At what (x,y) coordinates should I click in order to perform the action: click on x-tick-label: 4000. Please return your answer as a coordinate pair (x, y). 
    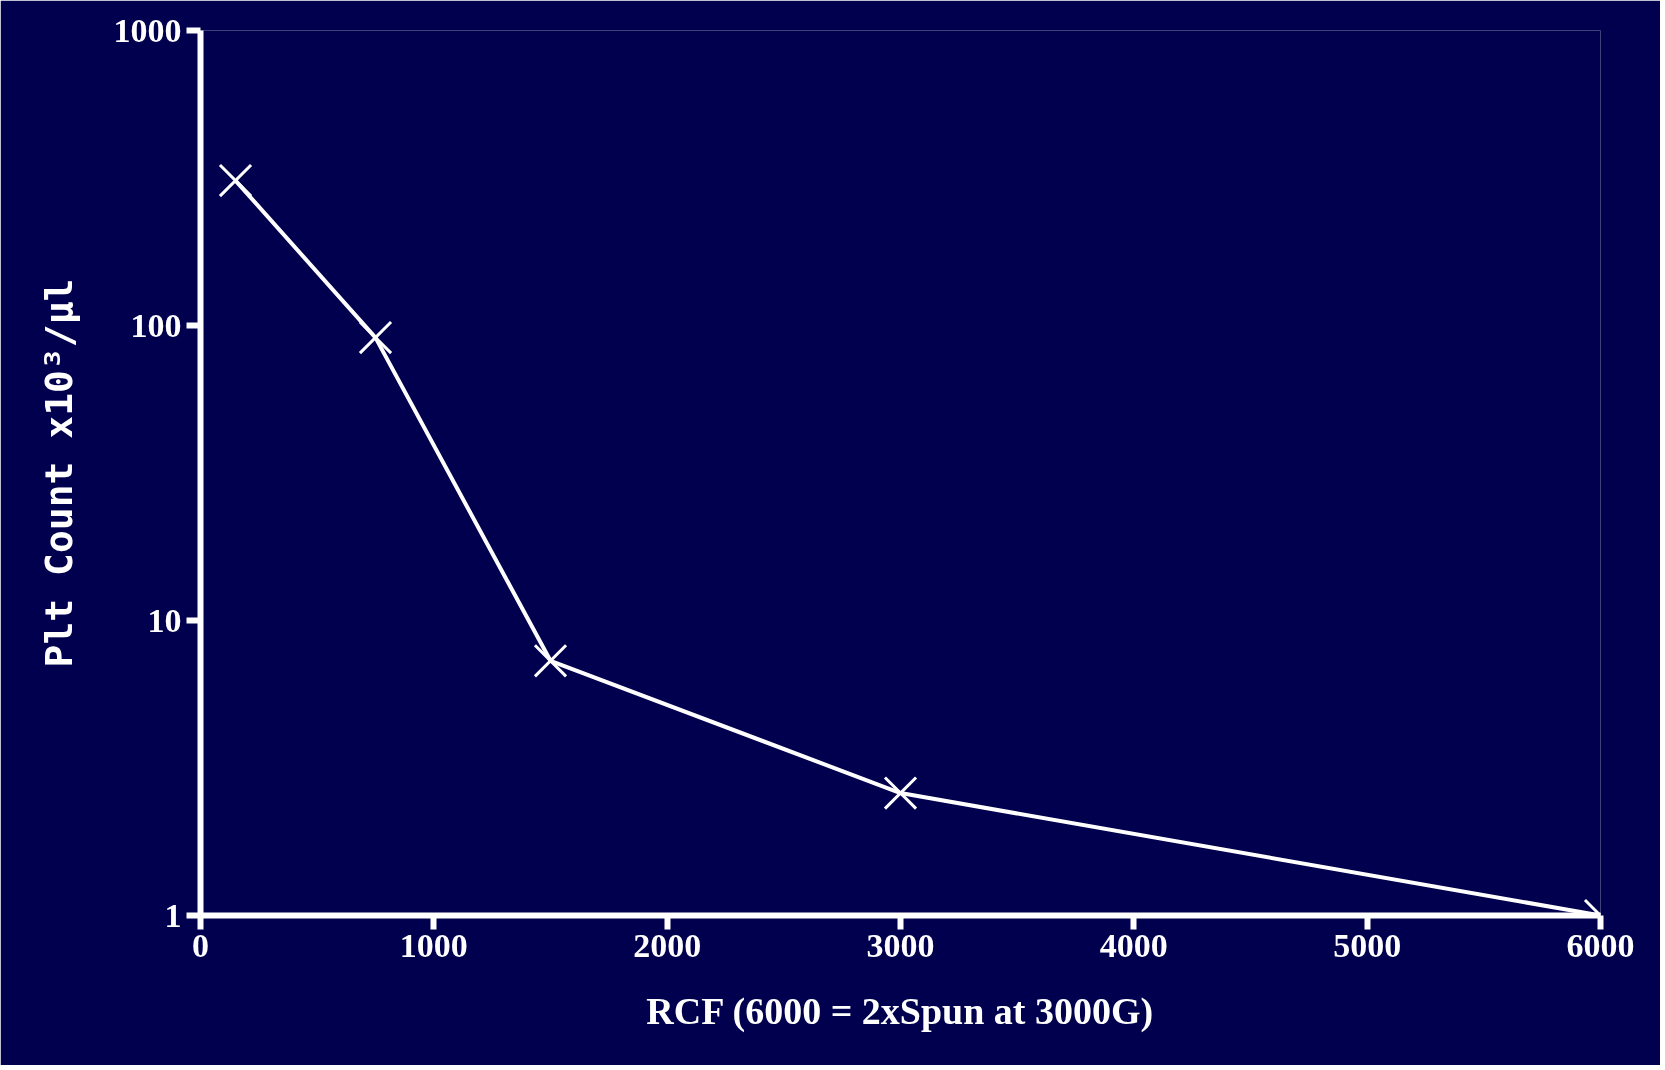
    Looking at the image, I should click on (1133, 945).